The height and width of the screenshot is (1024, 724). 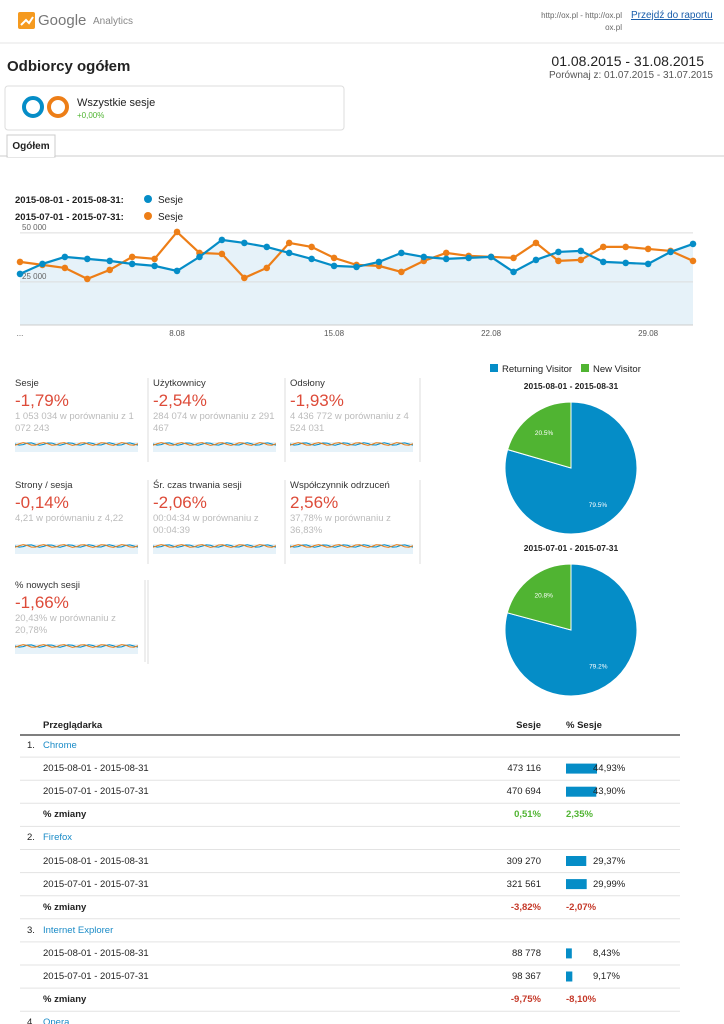 What do you see at coordinates (648, 333) in the screenshot?
I see `x-tick-label: 29.08` at bounding box center [648, 333].